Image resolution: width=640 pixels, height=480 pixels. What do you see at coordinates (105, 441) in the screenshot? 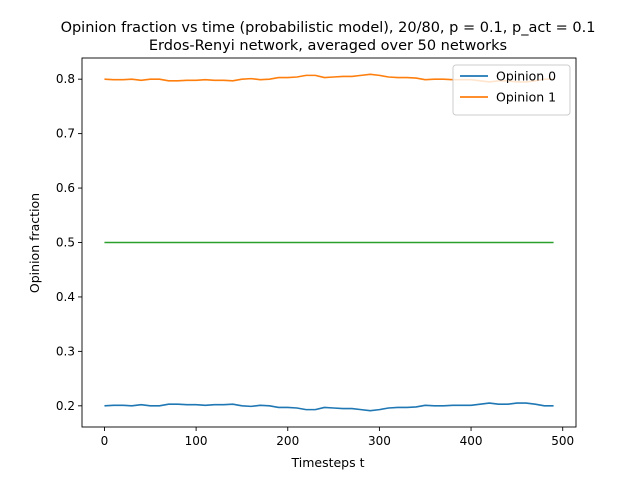
I see `x-tick-label: 0` at bounding box center [105, 441].